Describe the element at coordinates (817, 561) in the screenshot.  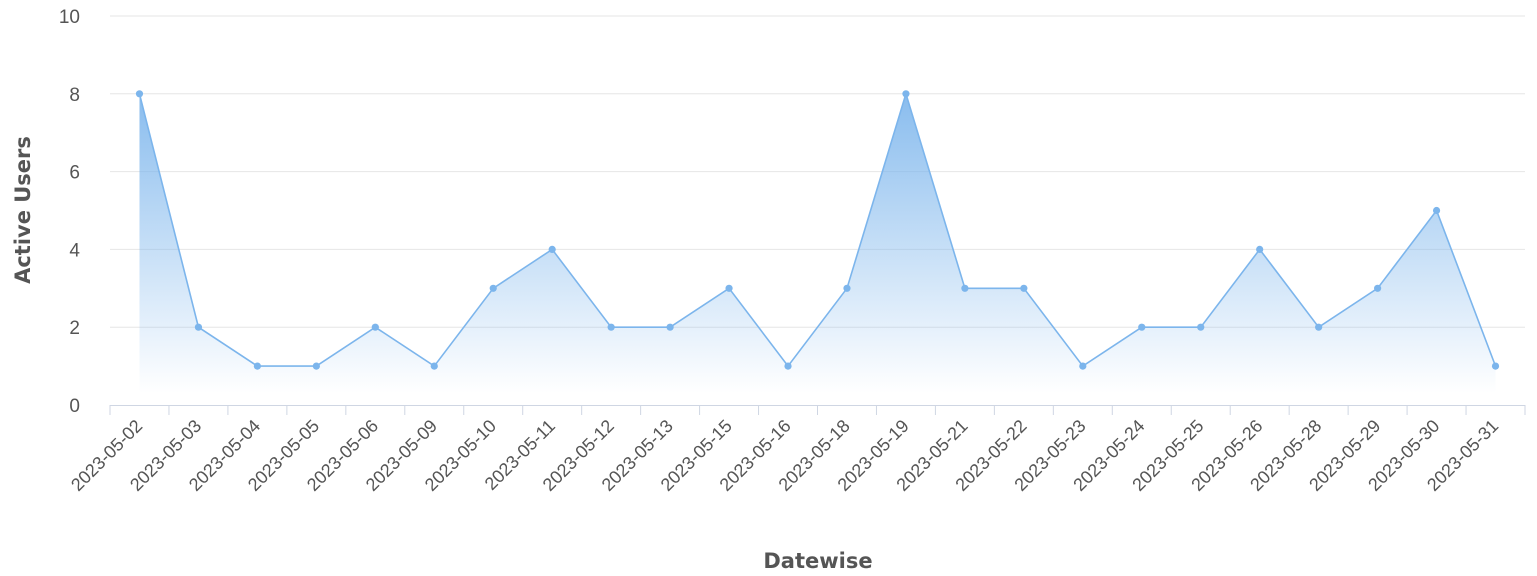
I see `x-axis-title: Datewise` at that location.